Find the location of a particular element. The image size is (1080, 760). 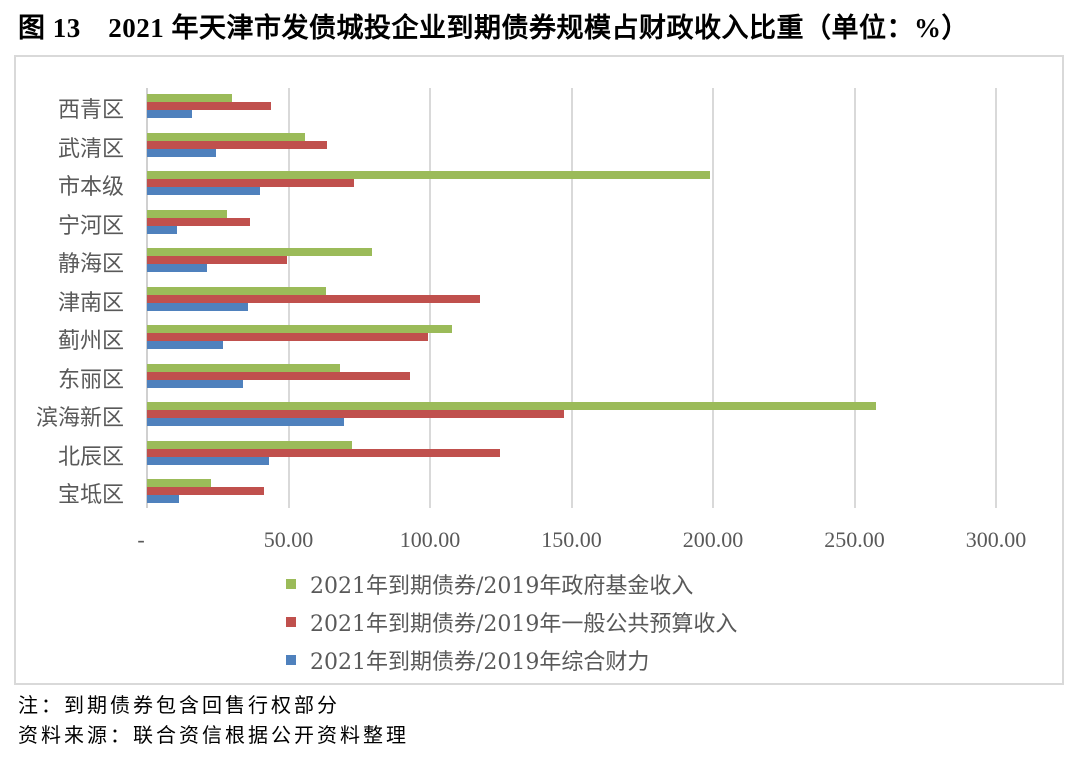

legend-item: 2021年到期债券/2019年政府基金收入 is located at coordinates (511, 584).